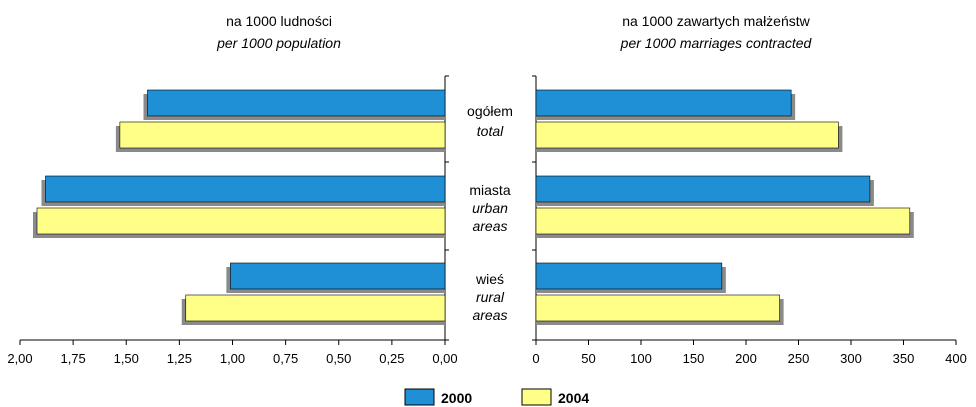 This screenshot has width=976, height=407. Describe the element at coordinates (19, 358) in the screenshot. I see `x-tick-label: 2,00` at that location.